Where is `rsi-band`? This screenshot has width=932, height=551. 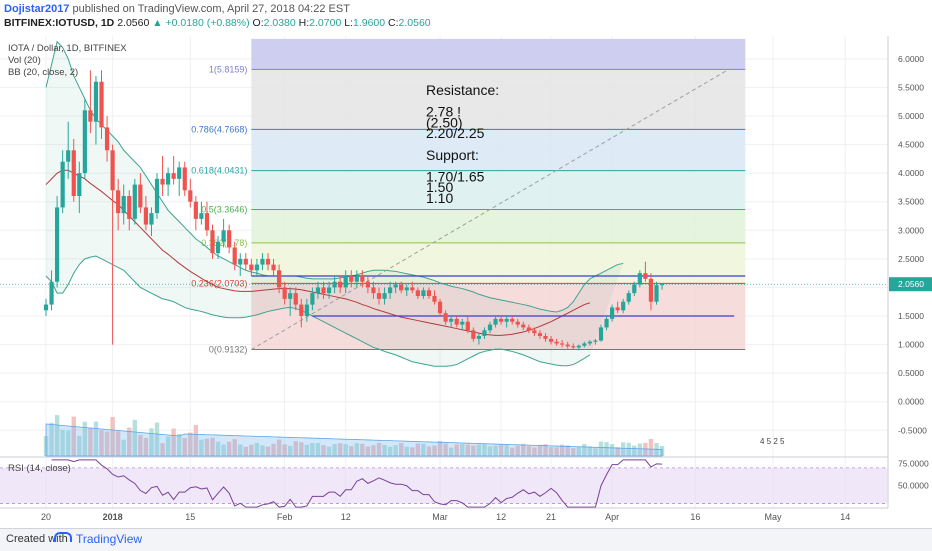
rsi-band is located at coordinates (444, 485).